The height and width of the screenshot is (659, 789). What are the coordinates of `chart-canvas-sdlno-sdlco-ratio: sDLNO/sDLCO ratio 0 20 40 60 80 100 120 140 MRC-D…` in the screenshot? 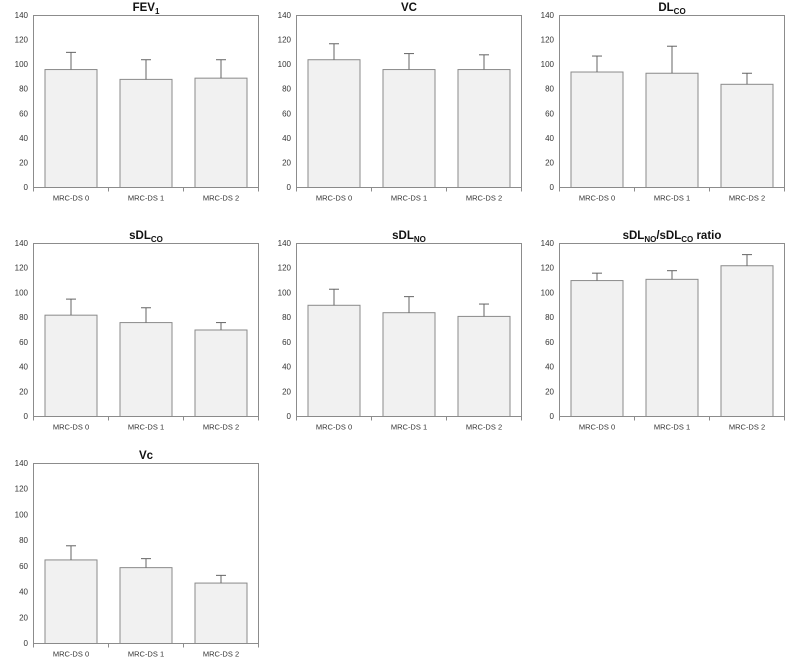 It's located at (663, 331).